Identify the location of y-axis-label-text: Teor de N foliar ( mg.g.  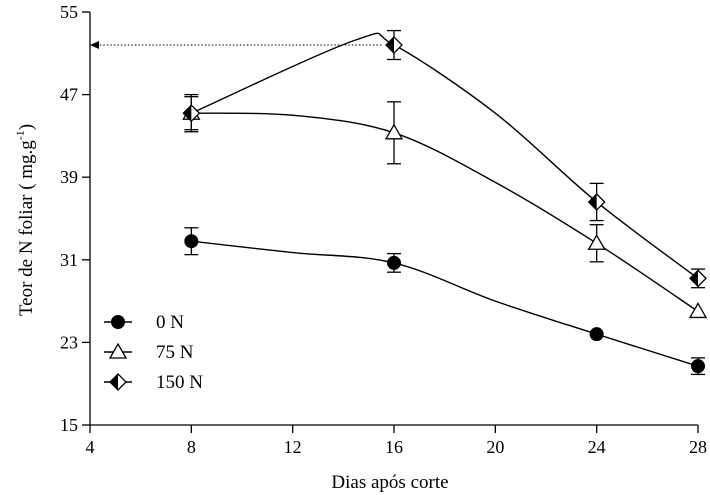
(26, 228).